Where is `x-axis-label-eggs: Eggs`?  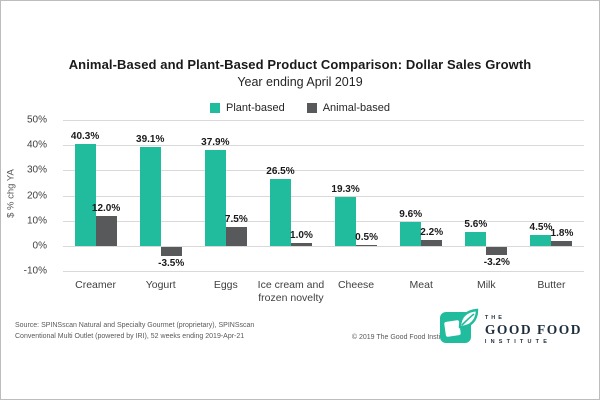 x-axis-label-eggs: Eggs is located at coordinates (225, 285).